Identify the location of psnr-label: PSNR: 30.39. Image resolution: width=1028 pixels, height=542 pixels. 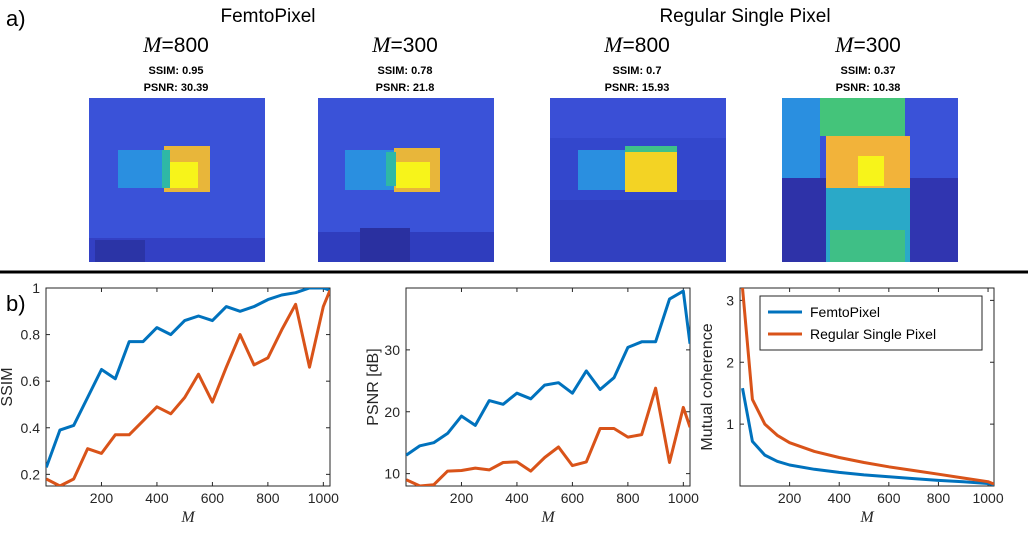
(176, 88).